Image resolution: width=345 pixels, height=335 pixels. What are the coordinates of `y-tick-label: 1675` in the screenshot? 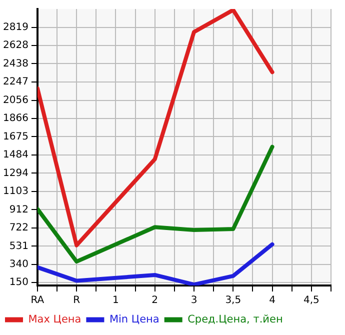 It's located at (15, 136).